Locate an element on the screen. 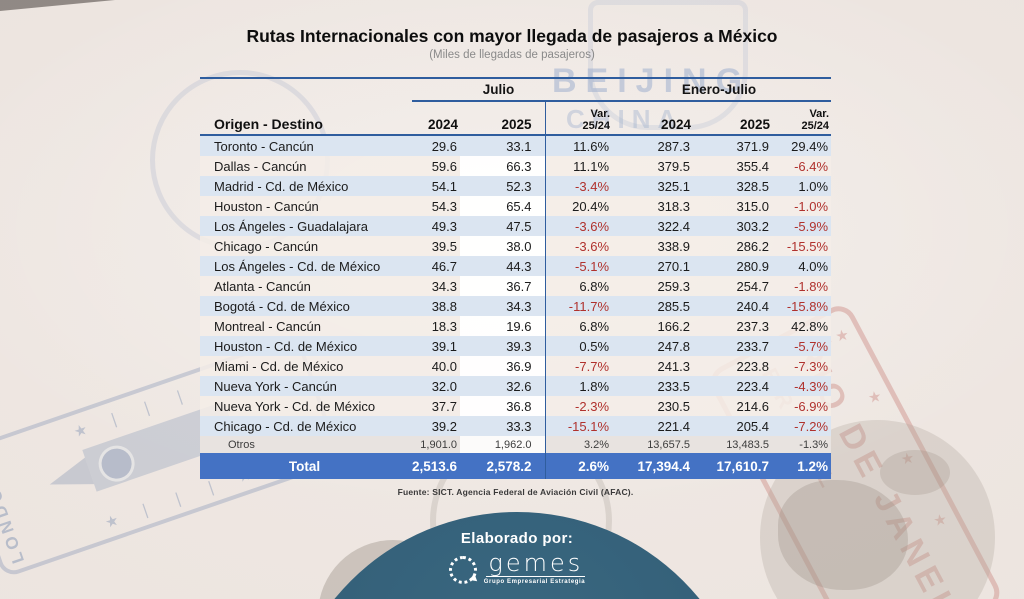  route-value: 315.0 is located at coordinates (733, 206).